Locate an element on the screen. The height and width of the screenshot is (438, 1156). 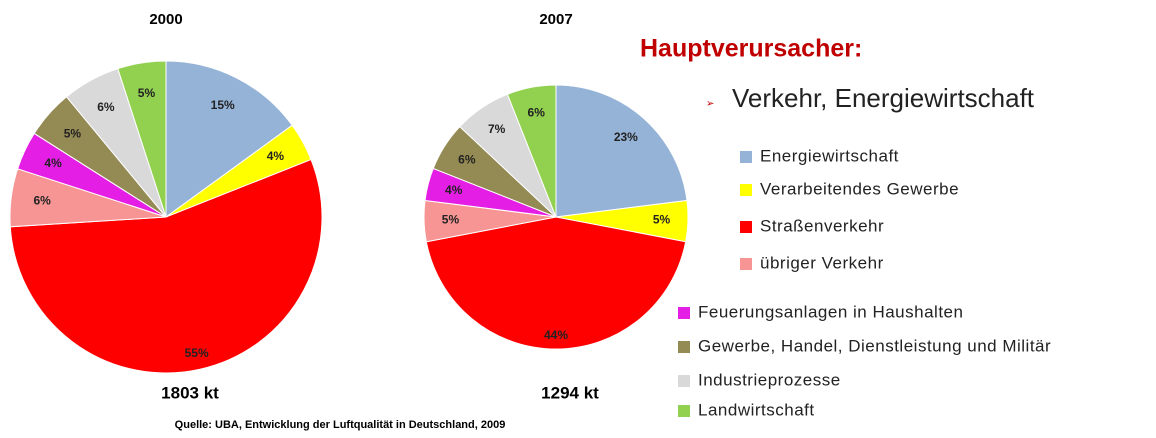
pie-total: 1294 kt is located at coordinates (570, 392).